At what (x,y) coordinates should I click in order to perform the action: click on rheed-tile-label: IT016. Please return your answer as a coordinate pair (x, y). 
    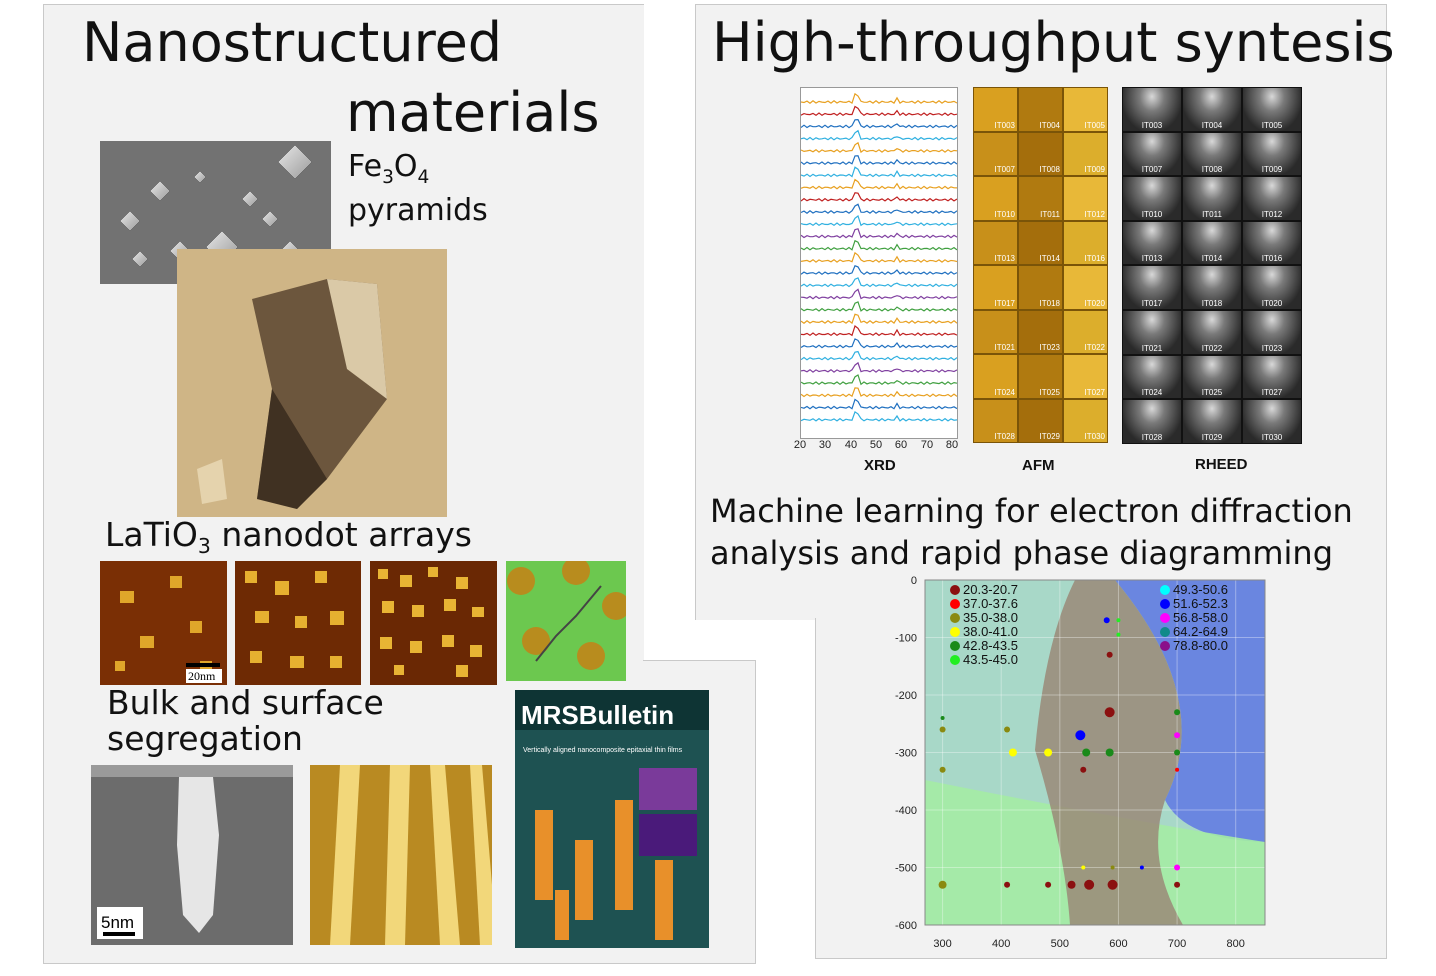
    Looking at the image, I should click on (1272, 258).